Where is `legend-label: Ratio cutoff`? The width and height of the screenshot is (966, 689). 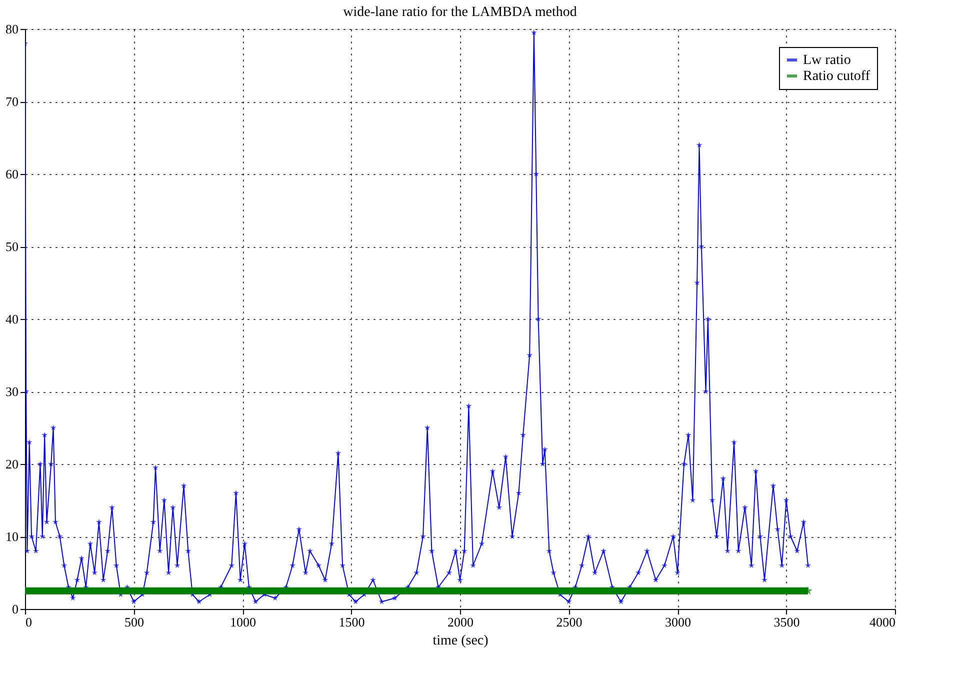 legend-label: Ratio cutoff is located at coordinates (836, 76).